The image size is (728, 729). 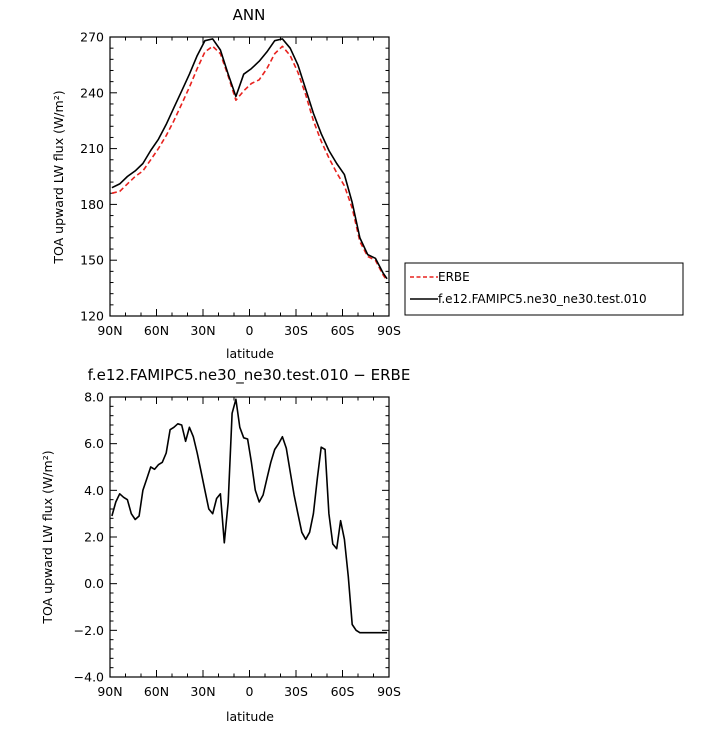 I want to click on top-x-tick-label: 30N, so click(x=202, y=330).